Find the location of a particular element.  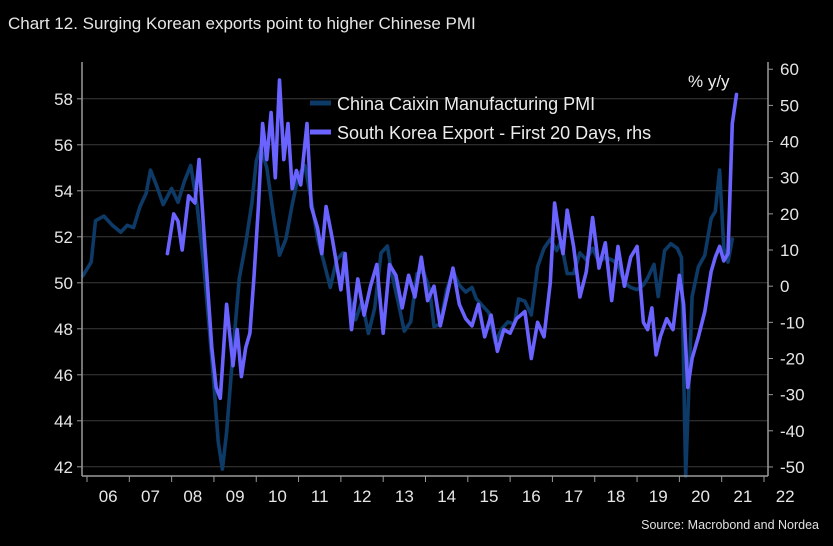

legend-label-pmi: China Caixin Manufacturing PMI is located at coordinates (466, 104).